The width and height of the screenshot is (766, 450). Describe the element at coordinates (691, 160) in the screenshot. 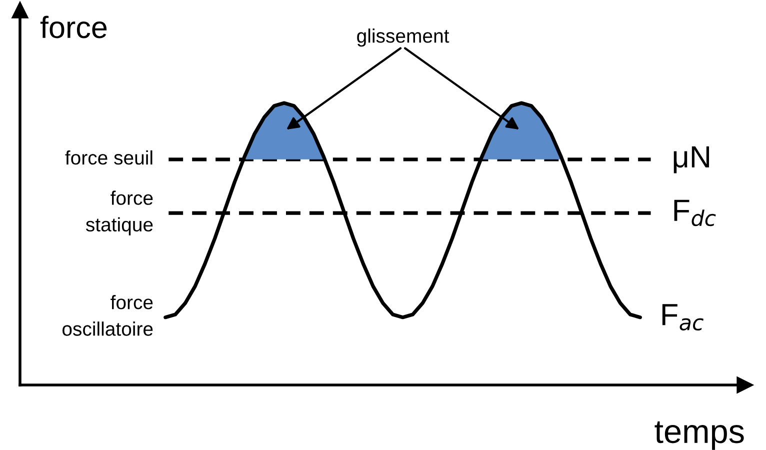

I see `ref-line-label: μN` at that location.